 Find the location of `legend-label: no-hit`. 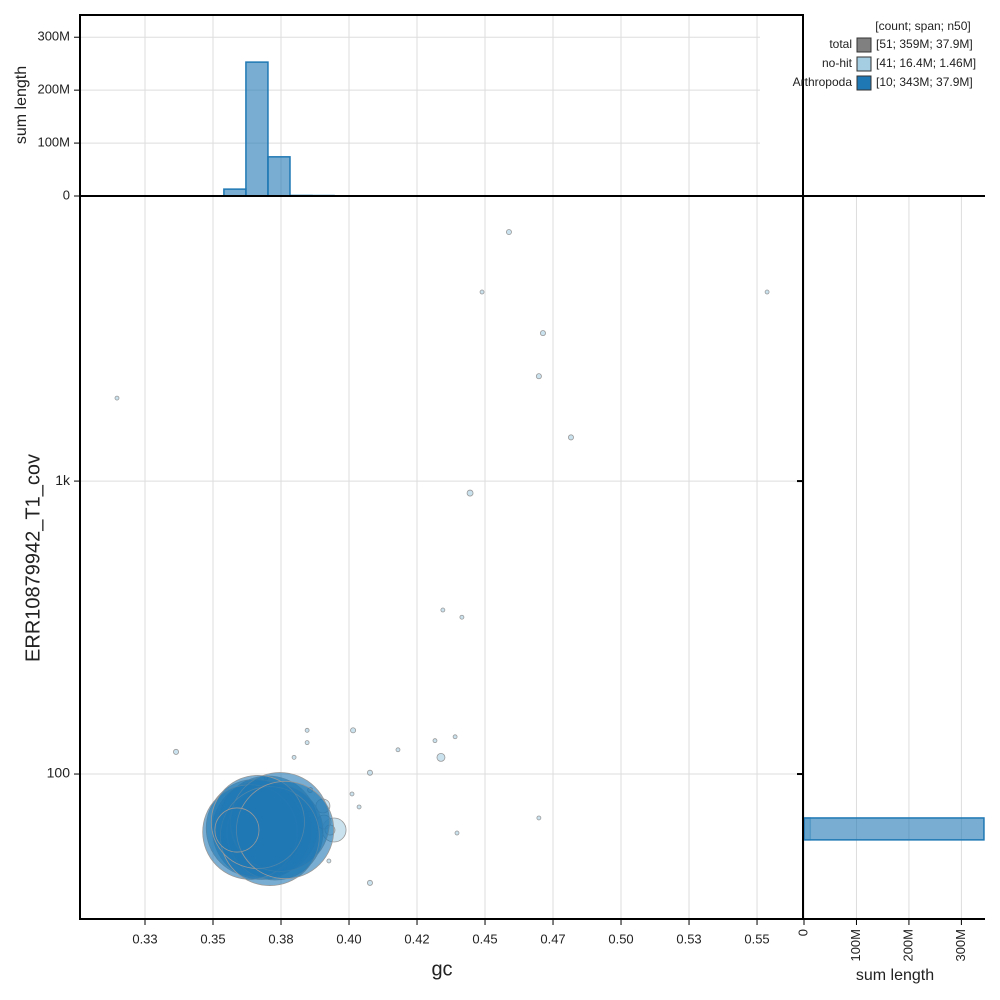

legend-label: no-hit is located at coordinates (837, 63).